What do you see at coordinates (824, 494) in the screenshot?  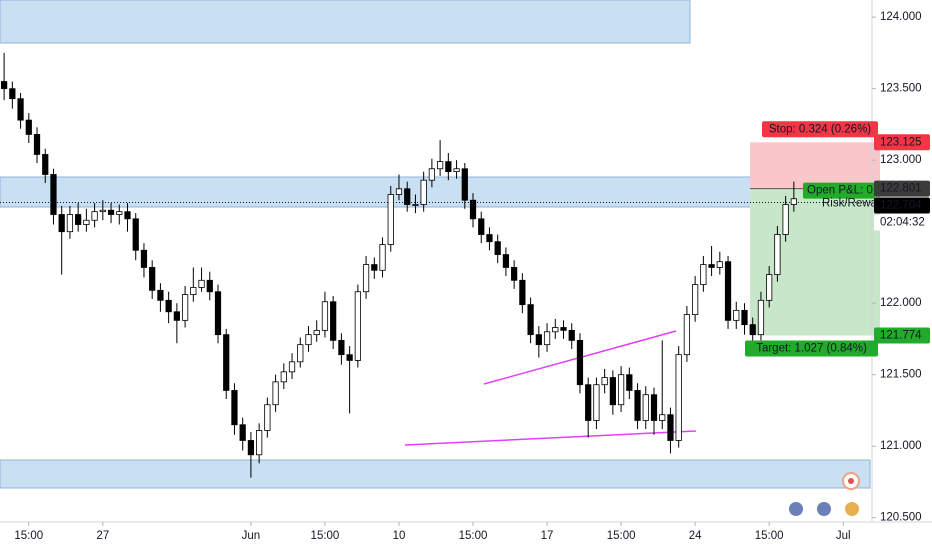 I see `event-icons` at bounding box center [824, 494].